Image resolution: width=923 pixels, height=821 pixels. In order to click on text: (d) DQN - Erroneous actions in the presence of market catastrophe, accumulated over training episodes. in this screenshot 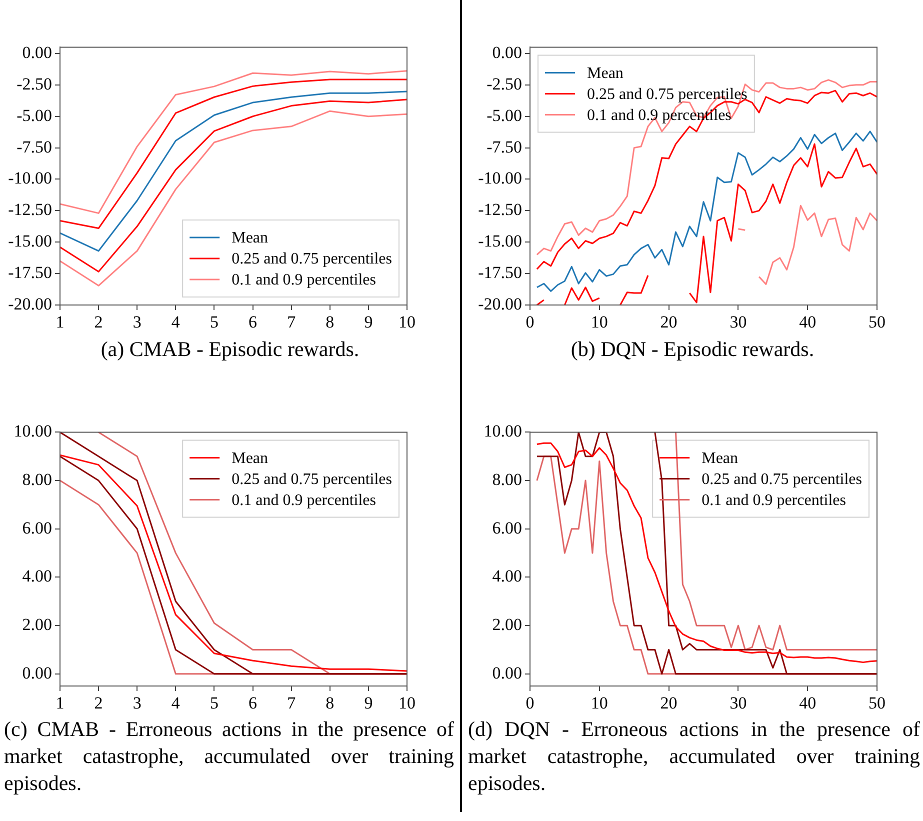, I will do `click(694, 756)`.